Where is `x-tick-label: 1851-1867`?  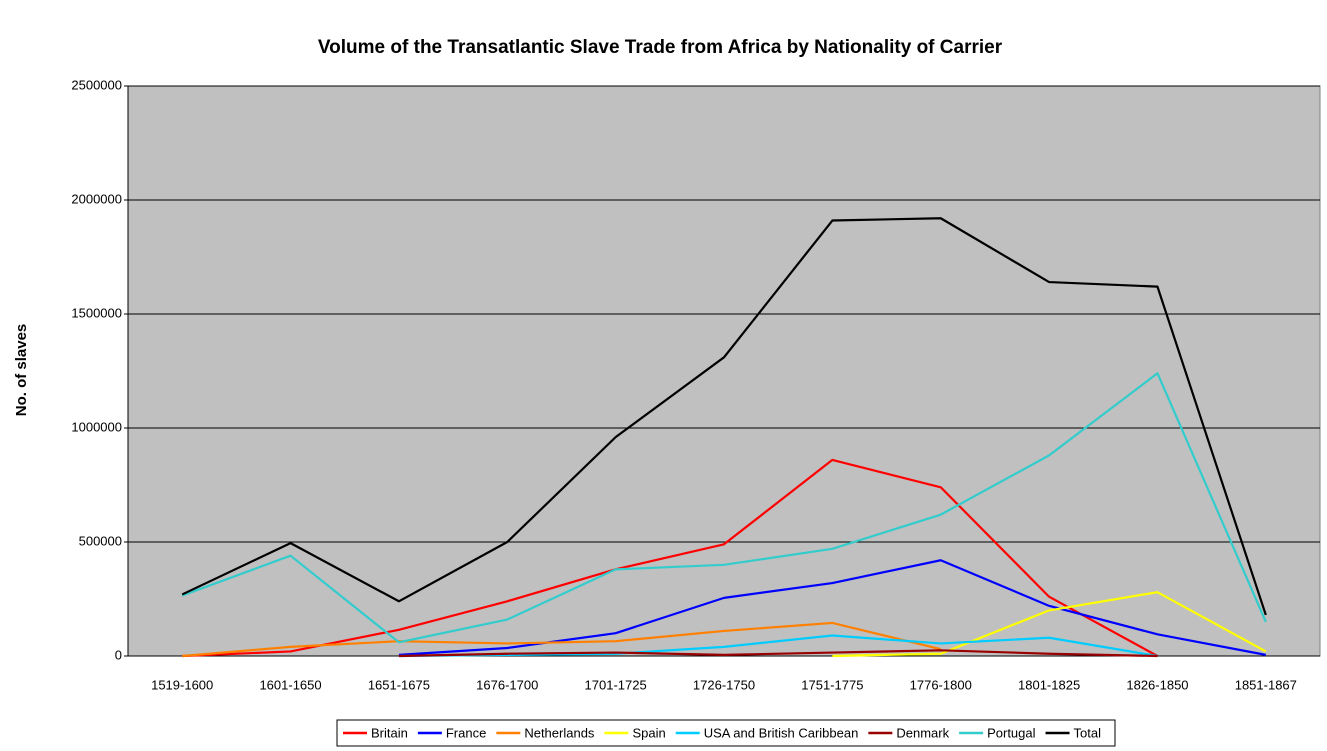 x-tick-label: 1851-1867 is located at coordinates (1266, 684).